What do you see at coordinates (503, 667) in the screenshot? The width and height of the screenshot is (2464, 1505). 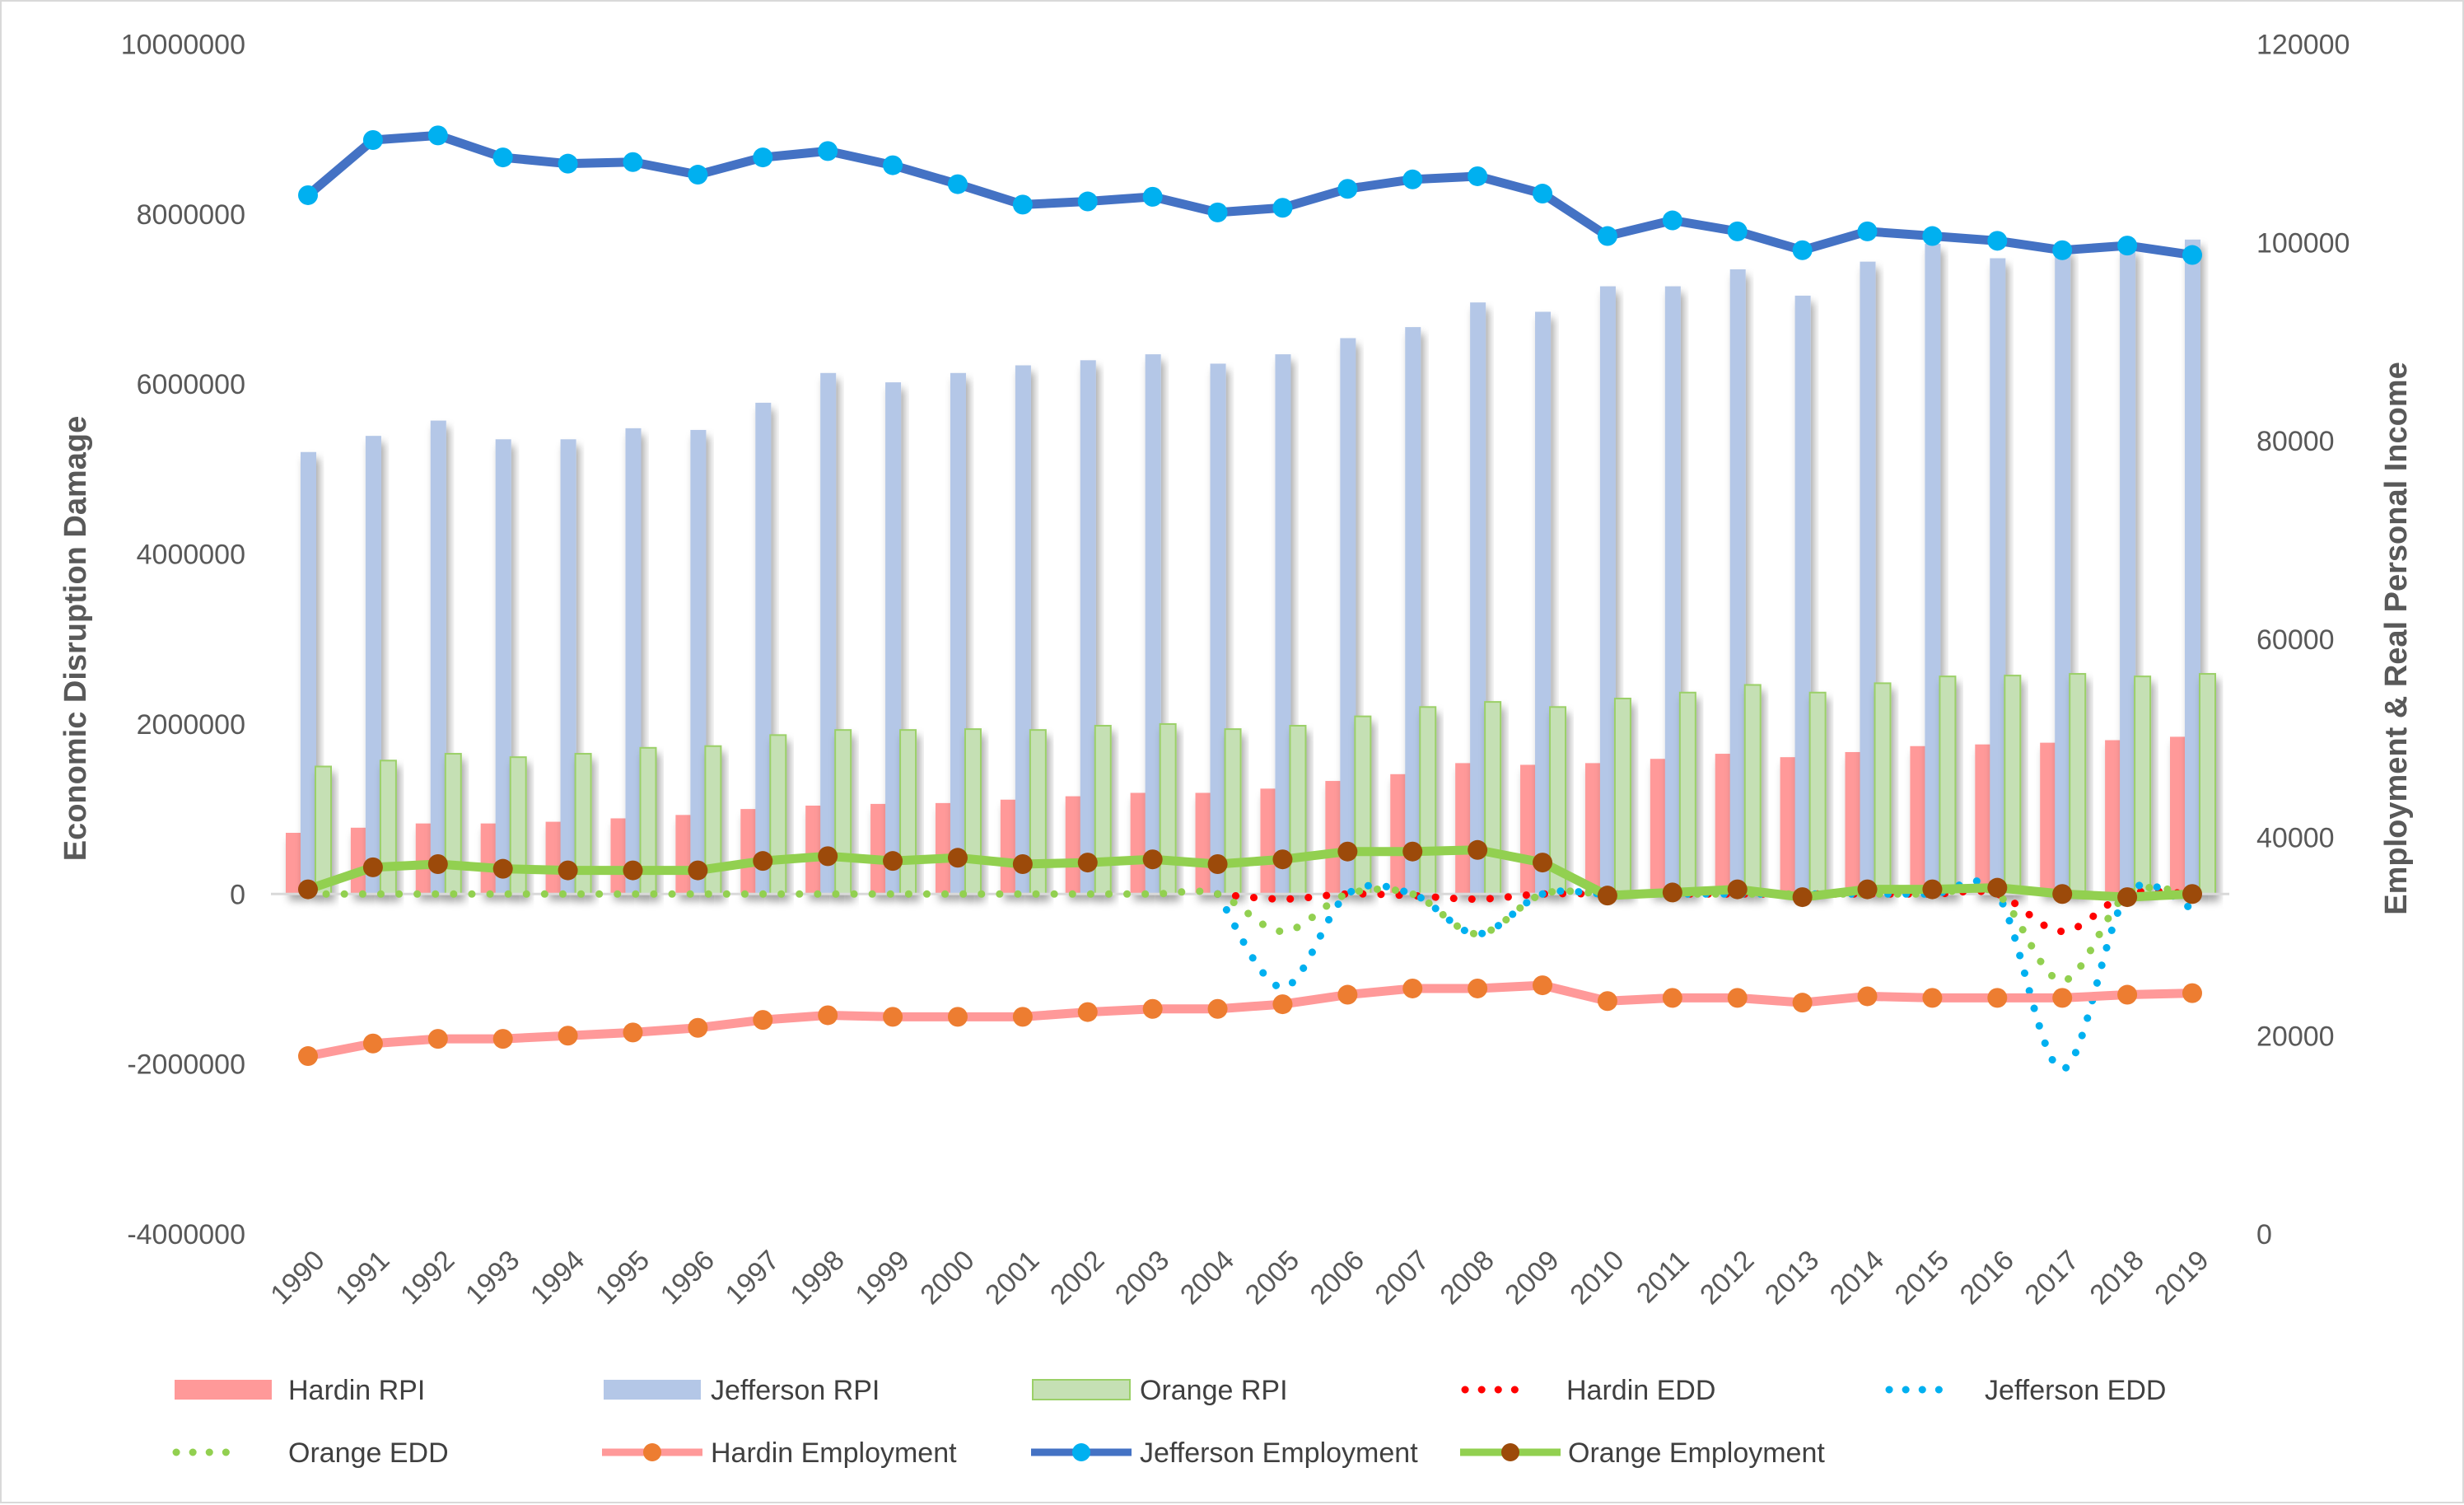 I see `jefferson-rpi-bar-1993` at bounding box center [503, 667].